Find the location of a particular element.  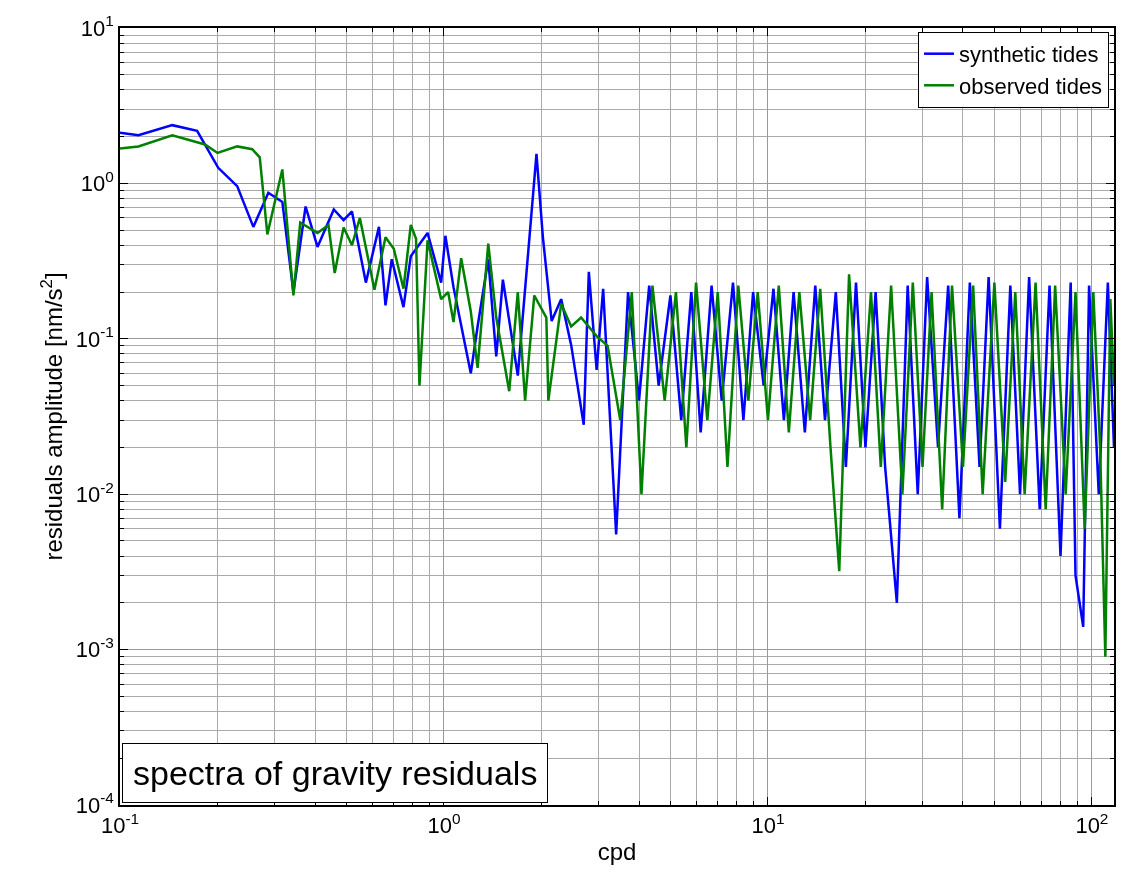

x-tick-label: 10$^{1}$ is located at coordinates (768, 824).